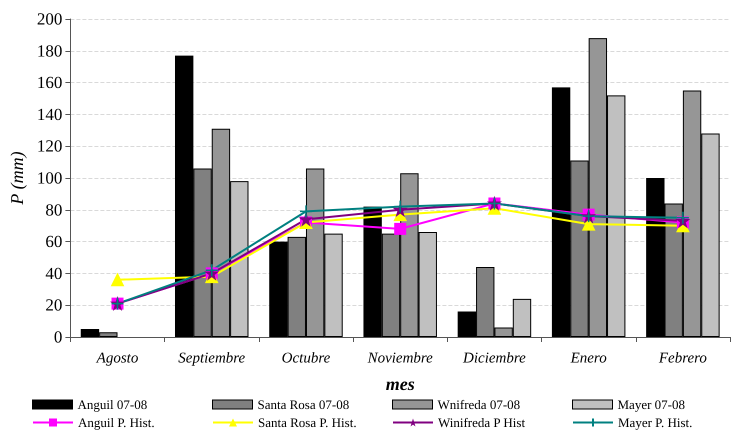 The height and width of the screenshot is (437, 738). Describe the element at coordinates (53, 305) in the screenshot. I see `y-tick-label: 20` at that location.